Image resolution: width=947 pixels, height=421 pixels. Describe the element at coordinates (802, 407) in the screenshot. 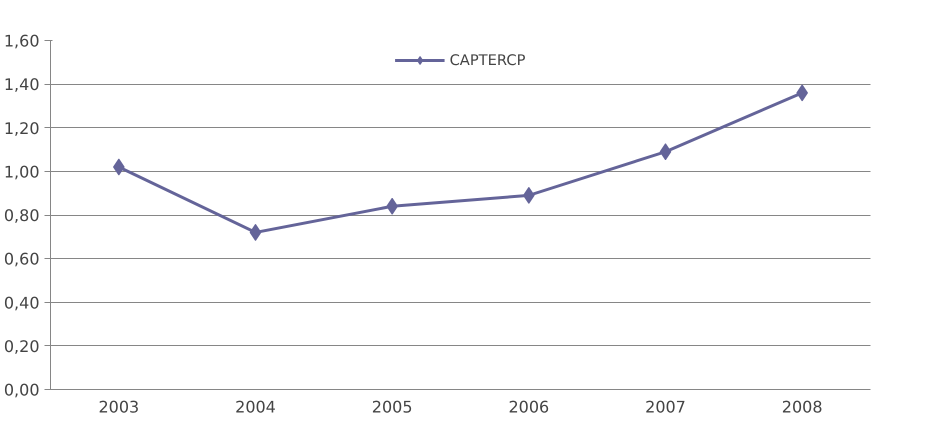

I see `x-tick-label: 2008` at that location.